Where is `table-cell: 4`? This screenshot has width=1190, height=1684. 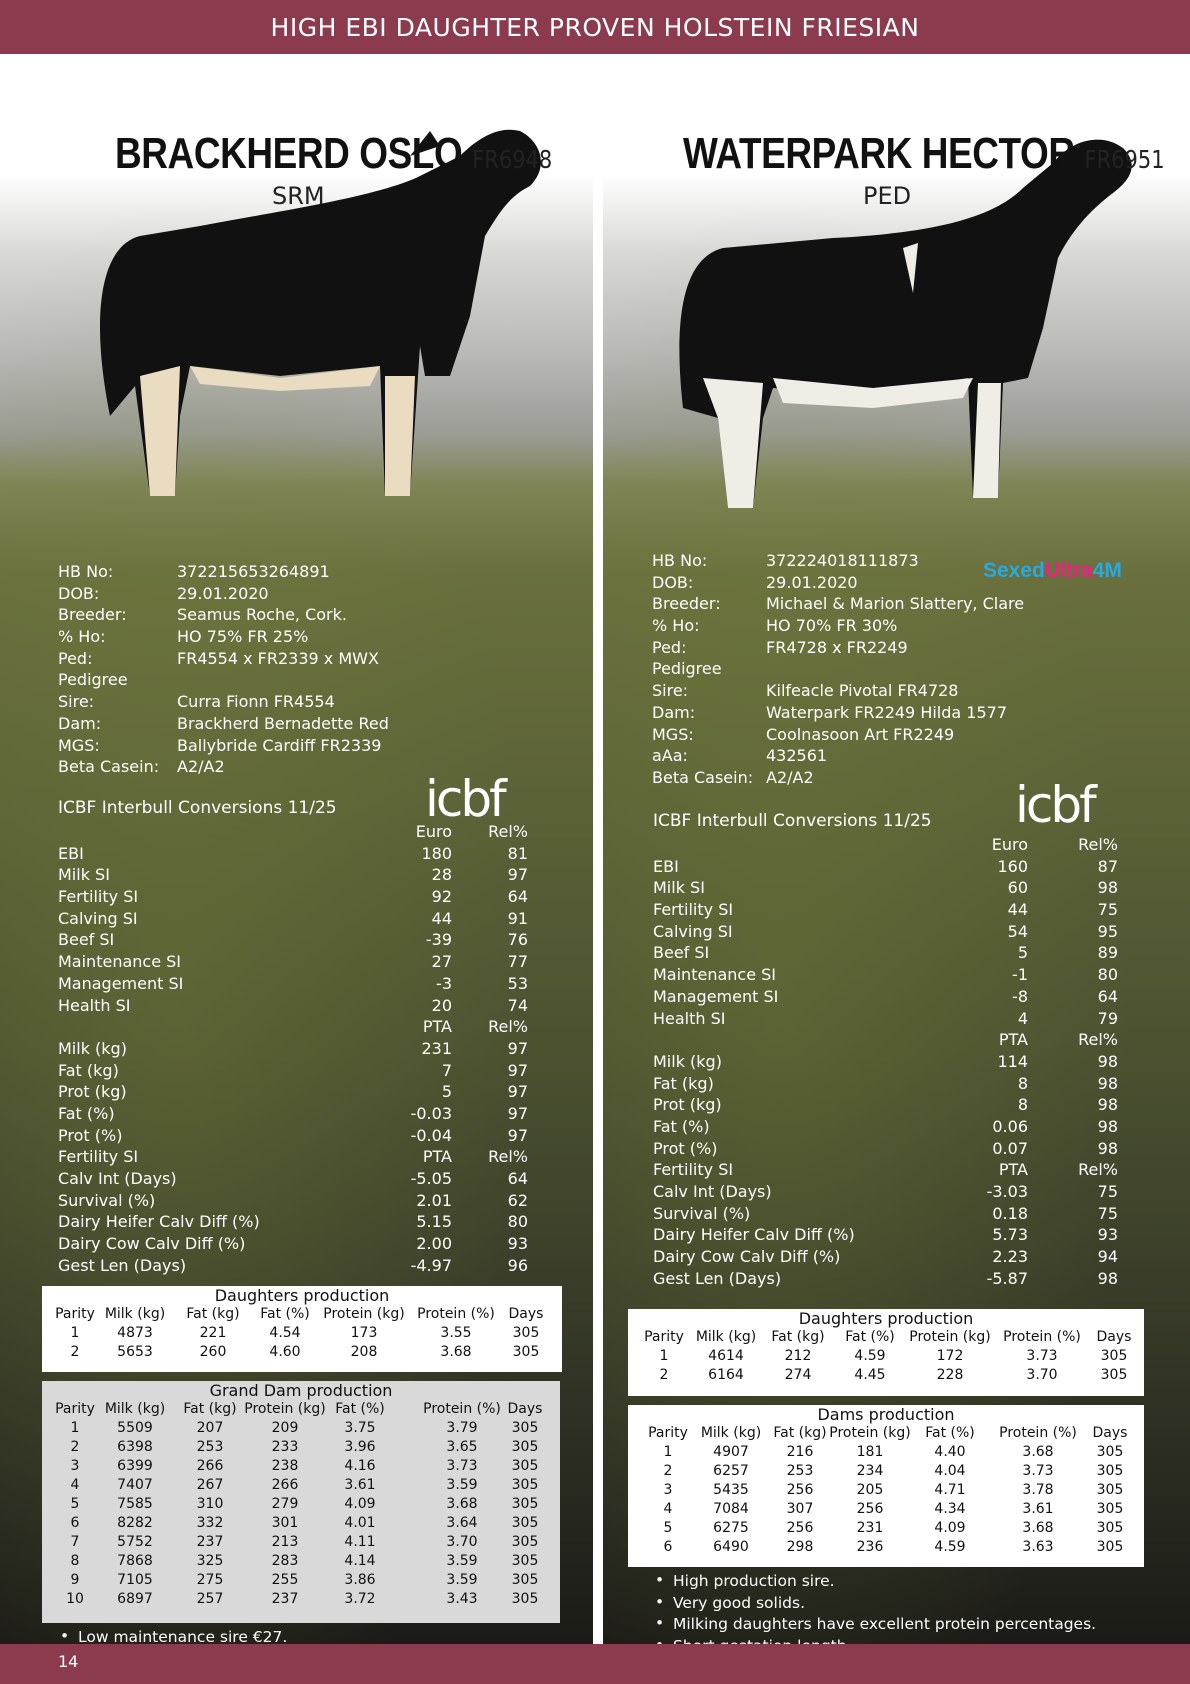
table-cell: 4 is located at coordinates (75, 1485).